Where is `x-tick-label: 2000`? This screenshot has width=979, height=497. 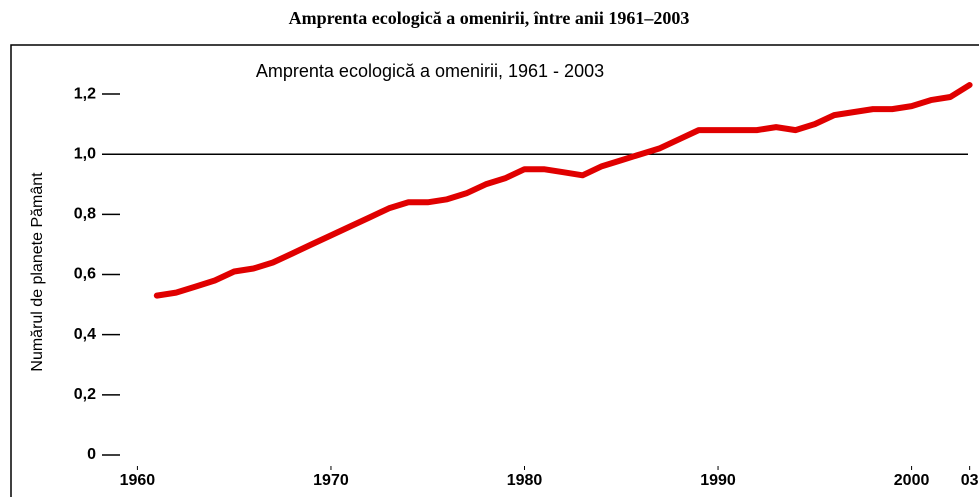
x-tick-label: 2000 is located at coordinates (912, 480).